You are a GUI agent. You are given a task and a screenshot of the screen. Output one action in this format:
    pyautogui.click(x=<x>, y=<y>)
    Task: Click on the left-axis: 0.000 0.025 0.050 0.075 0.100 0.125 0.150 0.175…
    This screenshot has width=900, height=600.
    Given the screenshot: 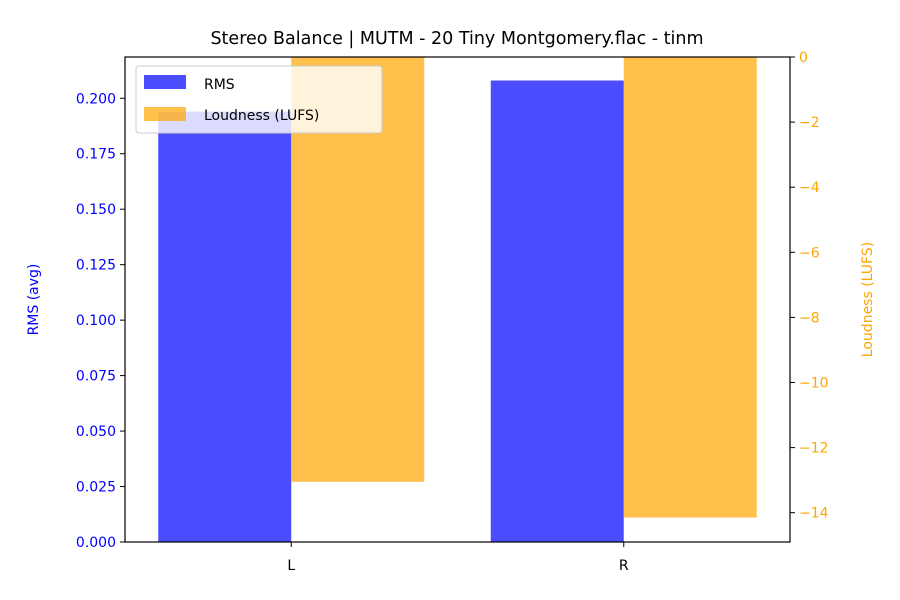 What is the action you would take?
    pyautogui.click(x=100, y=321)
    